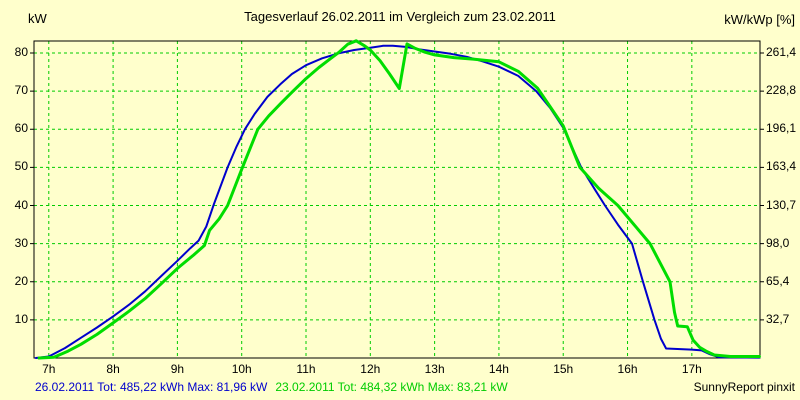  Describe the element at coordinates (563, 369) in the screenshot. I see `x-axis-tick-label: 15h` at that location.